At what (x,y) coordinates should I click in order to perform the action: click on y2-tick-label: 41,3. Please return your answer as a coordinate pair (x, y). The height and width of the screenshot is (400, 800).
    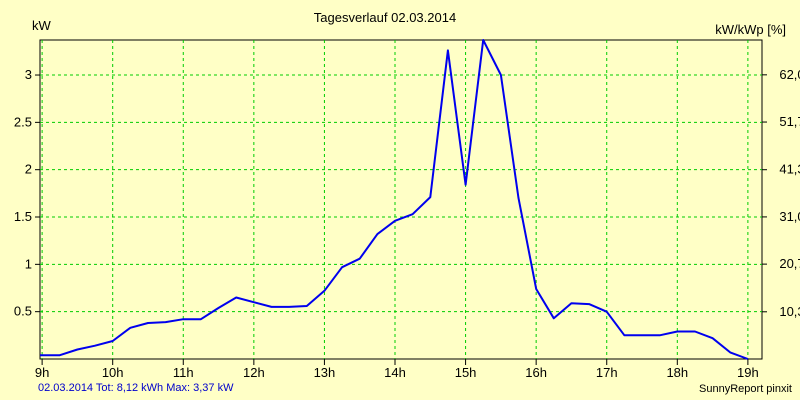
    Looking at the image, I should click on (789, 169).